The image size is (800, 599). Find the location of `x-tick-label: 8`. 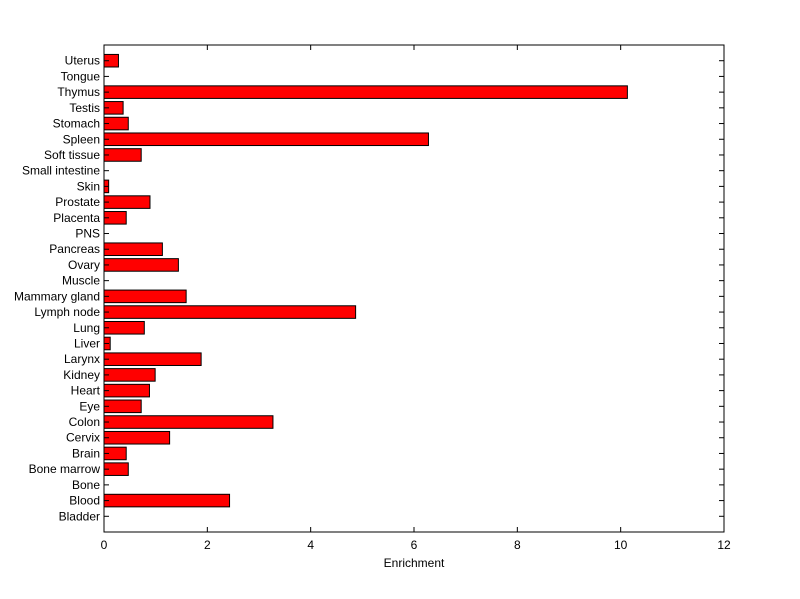

x-tick-label: 8 is located at coordinates (517, 545).